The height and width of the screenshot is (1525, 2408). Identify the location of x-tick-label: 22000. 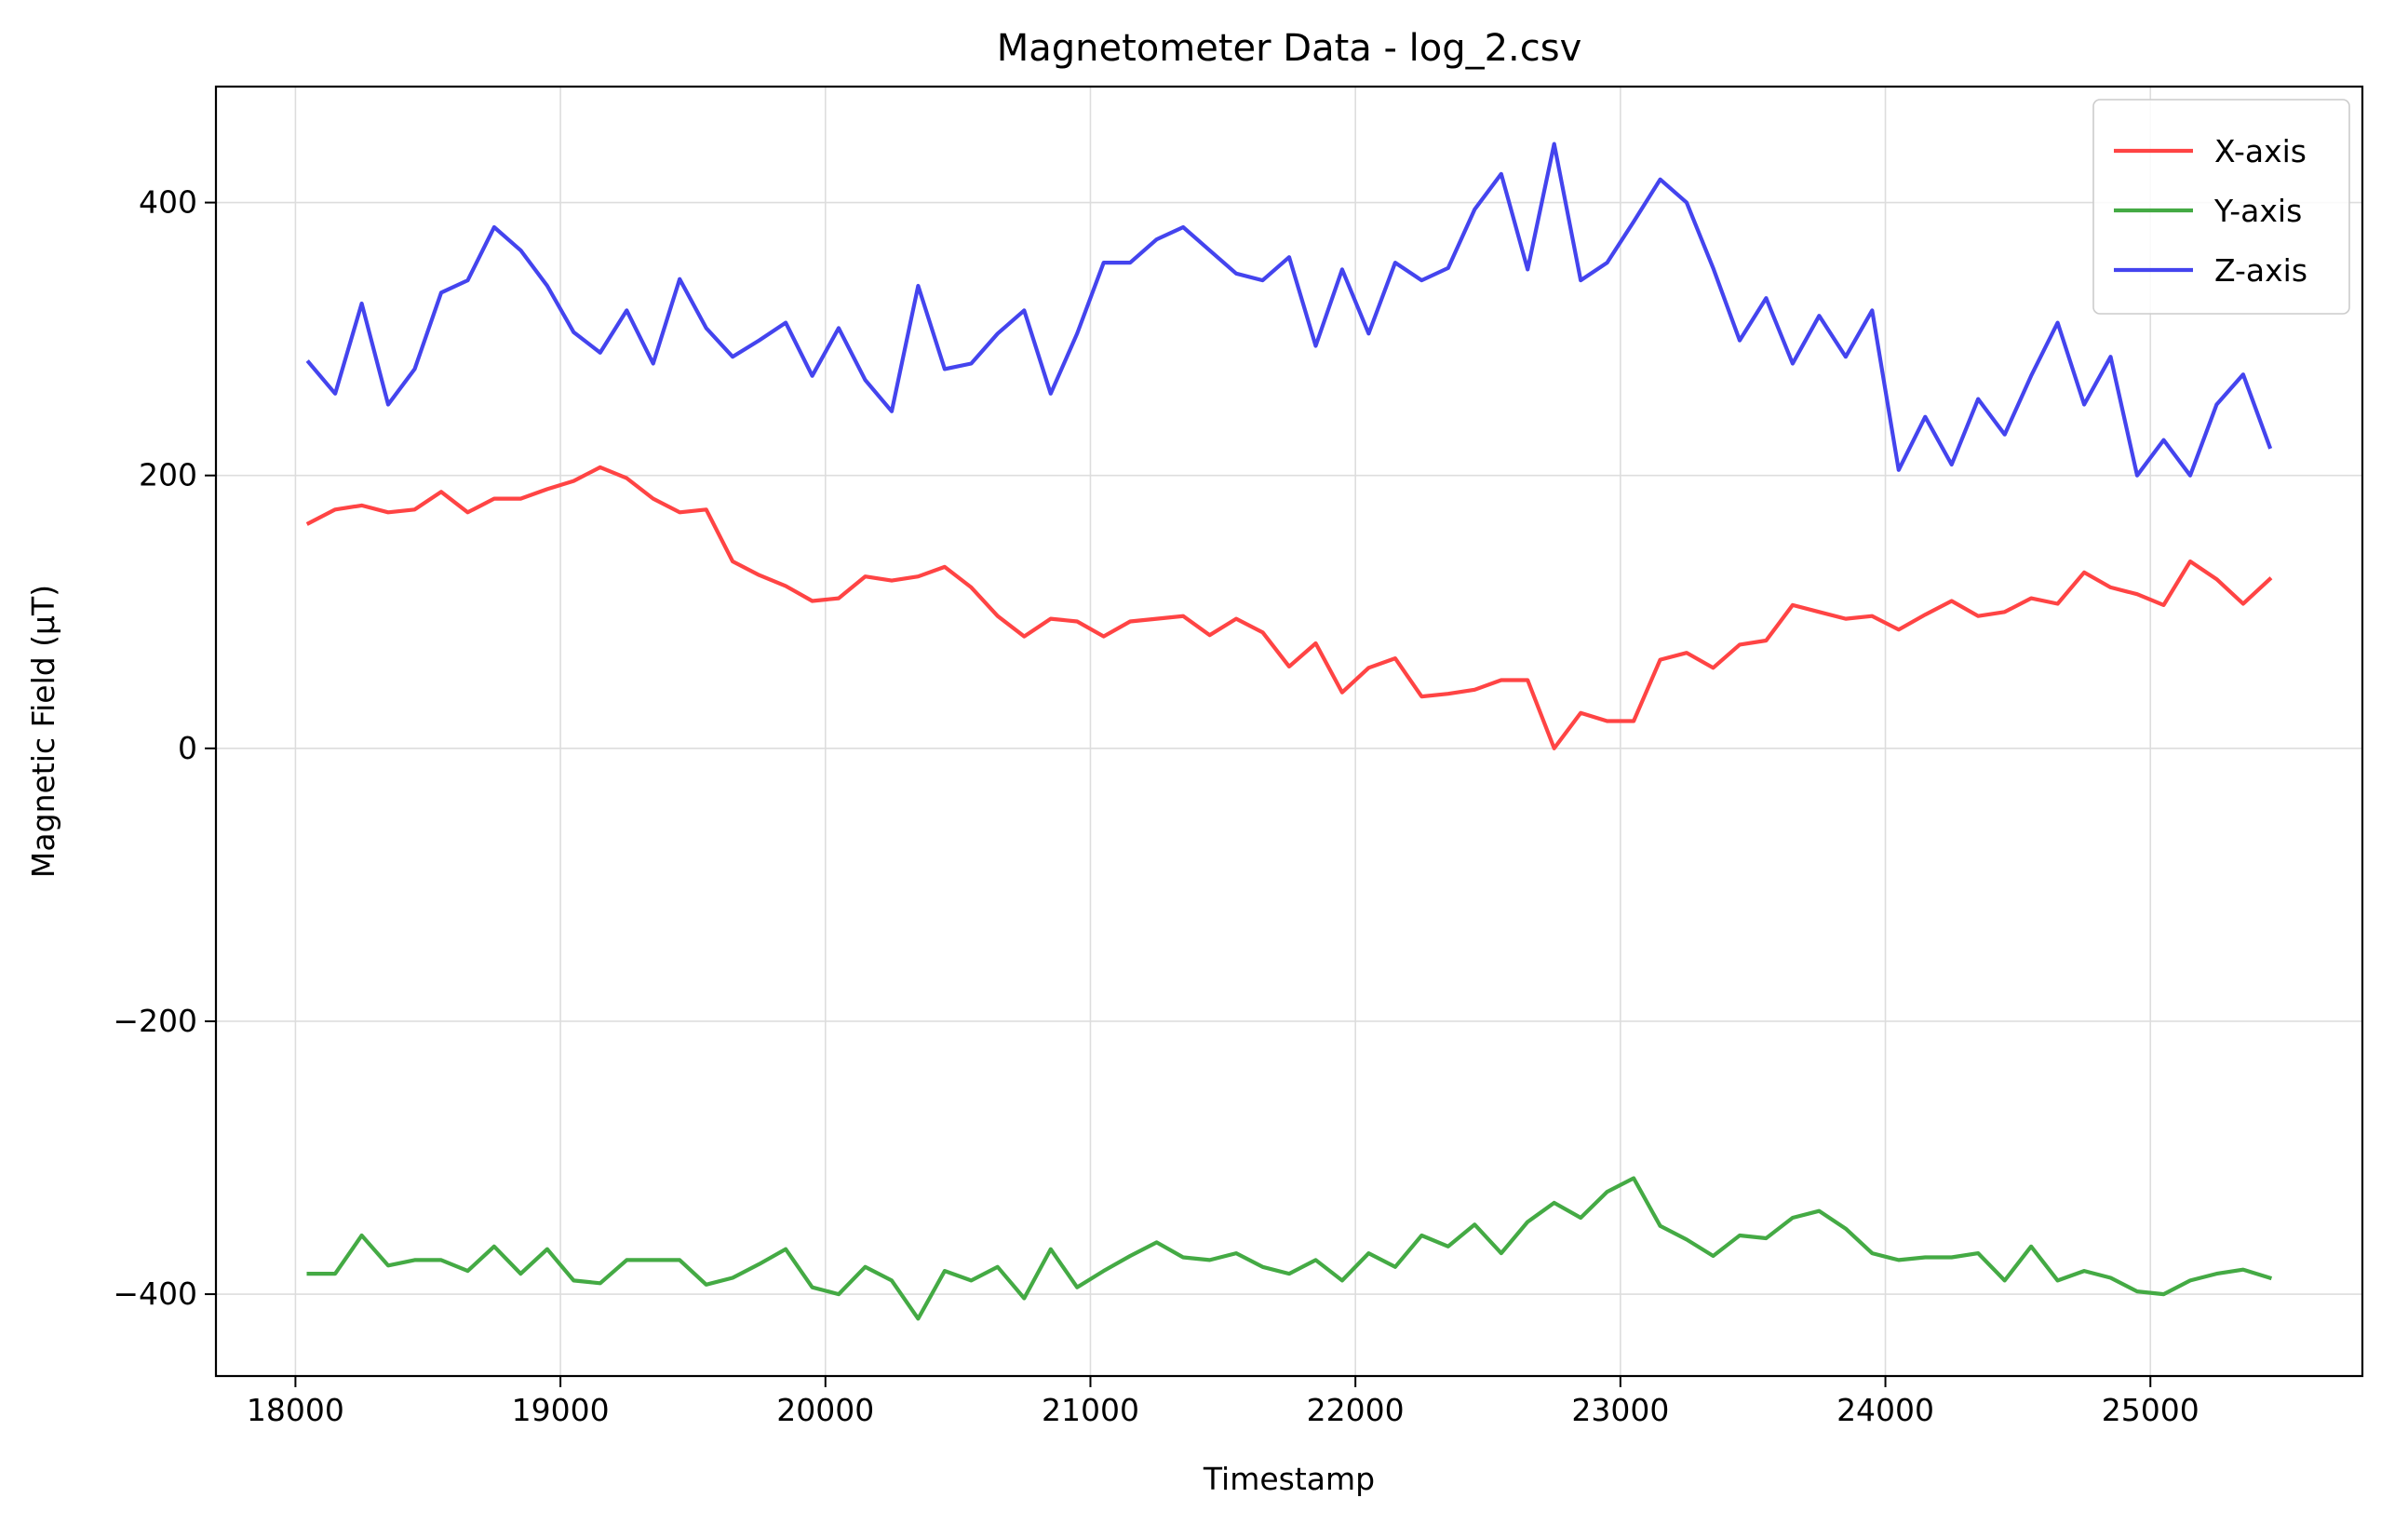
(1356, 1410).